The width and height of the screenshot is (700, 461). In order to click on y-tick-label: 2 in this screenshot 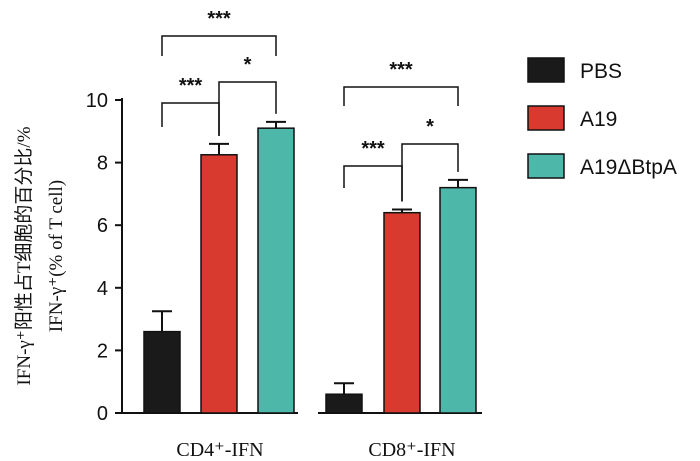, I will do `click(102, 351)`.